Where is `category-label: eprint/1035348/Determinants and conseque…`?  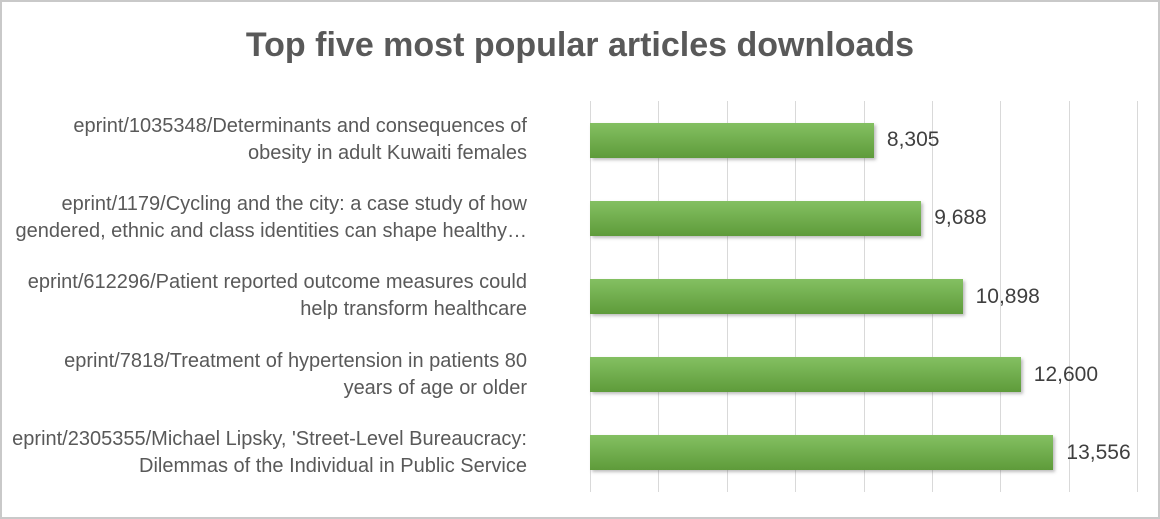 category-label: eprint/1035348/Determinants and conseque… is located at coordinates (287, 140).